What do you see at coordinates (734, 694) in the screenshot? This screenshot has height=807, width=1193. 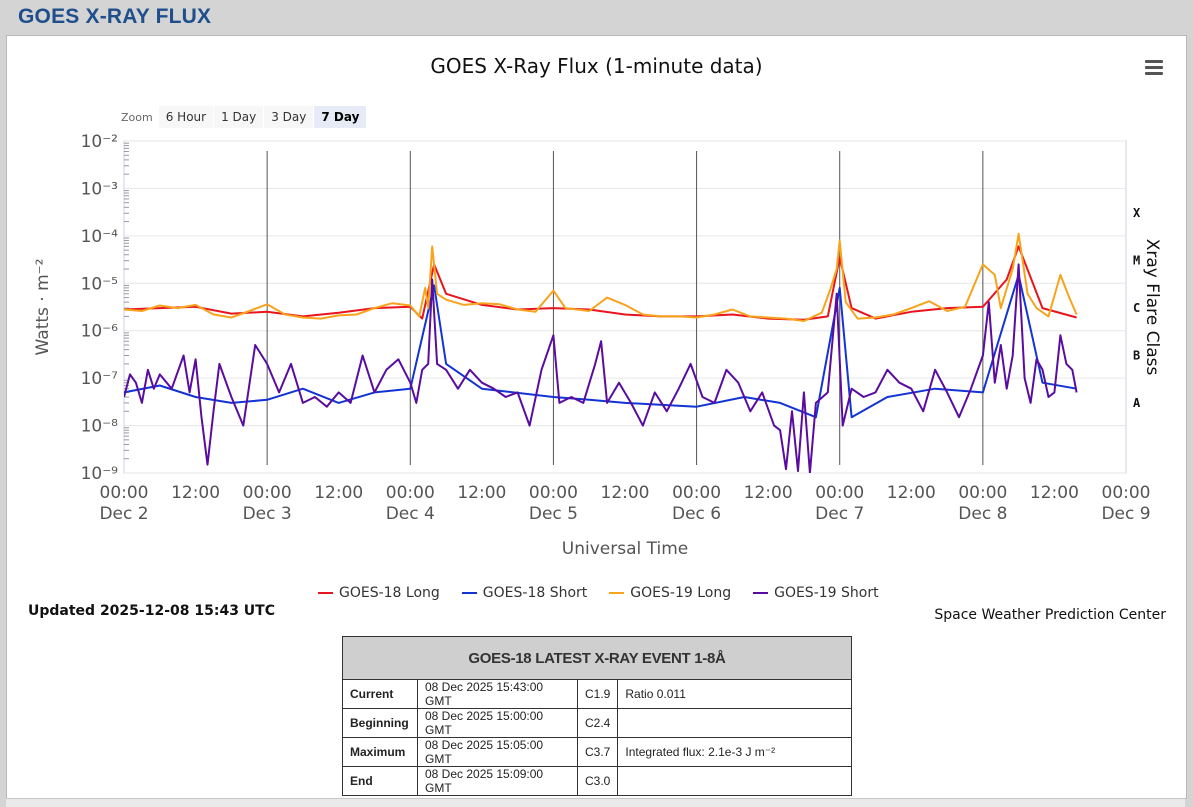 I see `event-extra: Ratio 0.011` at bounding box center [734, 694].